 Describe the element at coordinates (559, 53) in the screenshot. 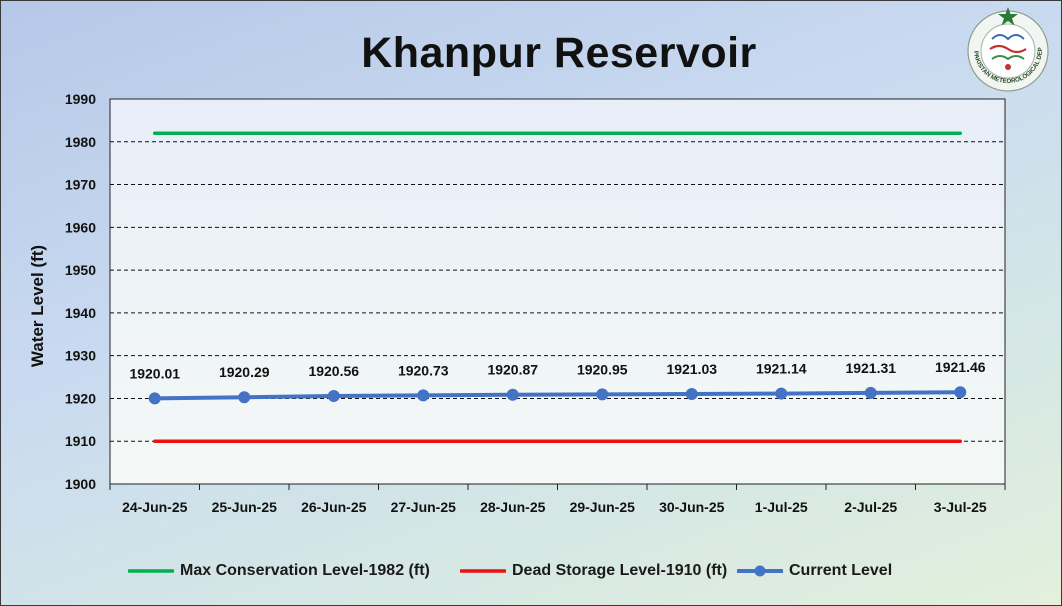

I see `chart-title: Khanpur Reservoir` at that location.